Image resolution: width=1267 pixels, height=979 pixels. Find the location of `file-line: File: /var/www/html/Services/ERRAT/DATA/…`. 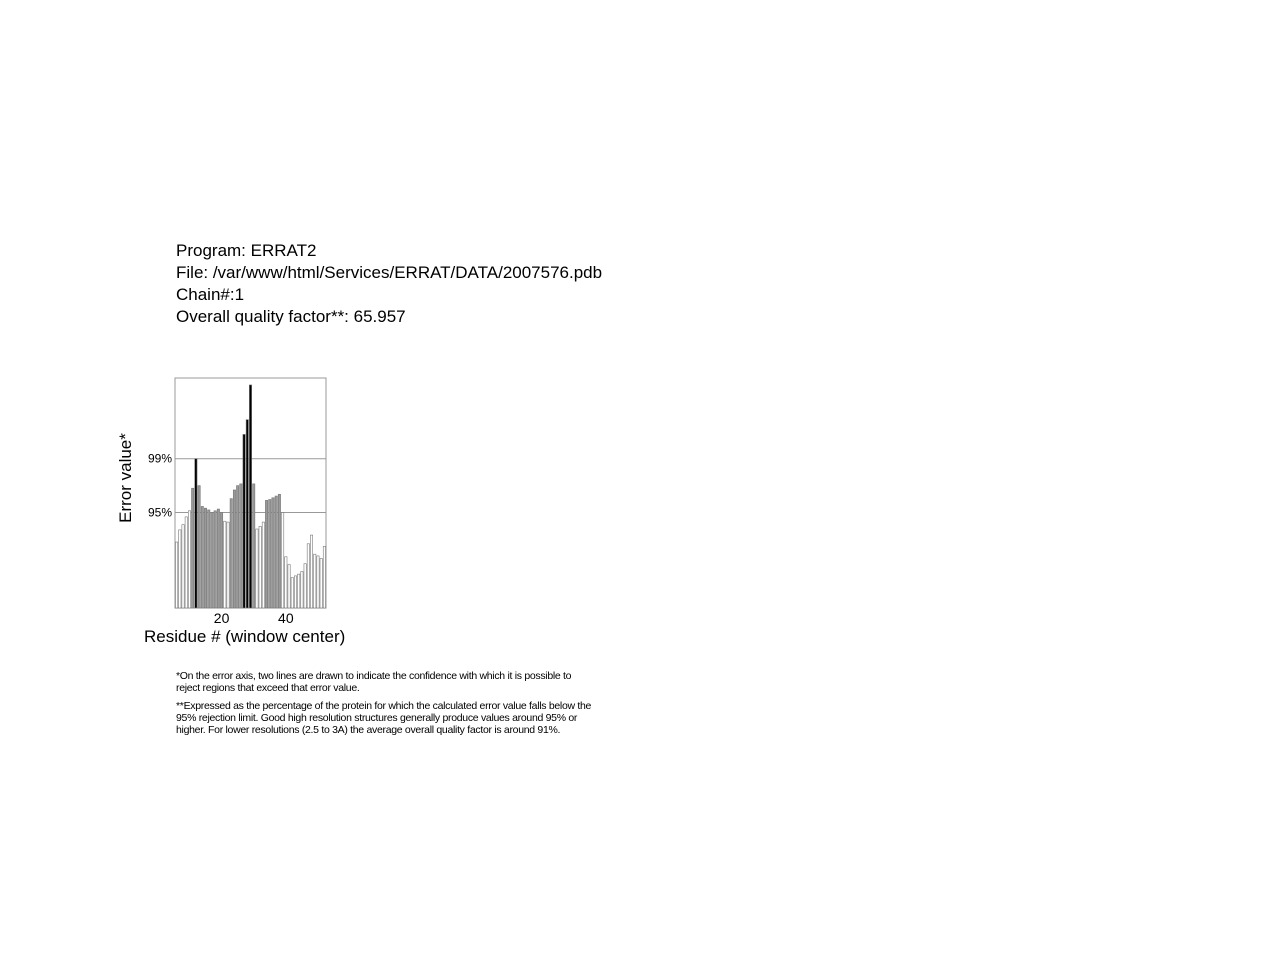

file-line: File: /var/www/html/Services/ERRAT/DATA/… is located at coordinates (389, 272).